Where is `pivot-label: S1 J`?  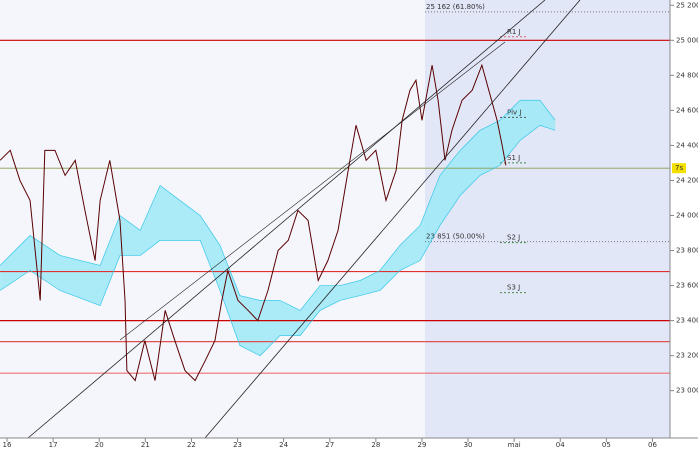
pivot-label: S1 J is located at coordinates (513, 158).